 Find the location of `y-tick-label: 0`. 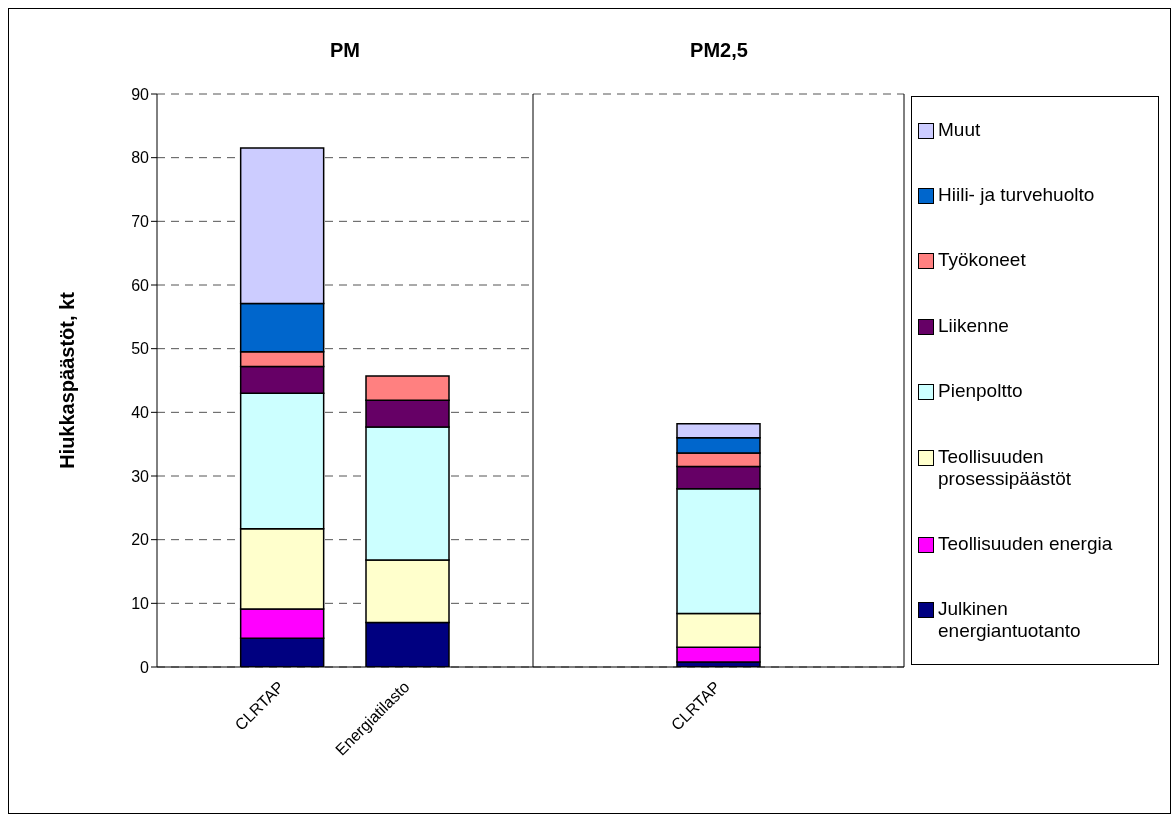

y-tick-label: 0 is located at coordinates (145, 667).